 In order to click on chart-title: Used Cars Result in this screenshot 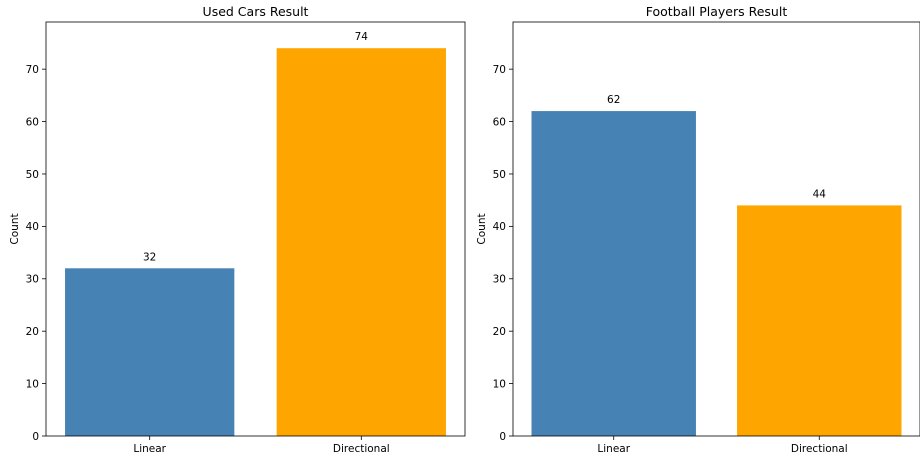, I will do `click(256, 11)`.